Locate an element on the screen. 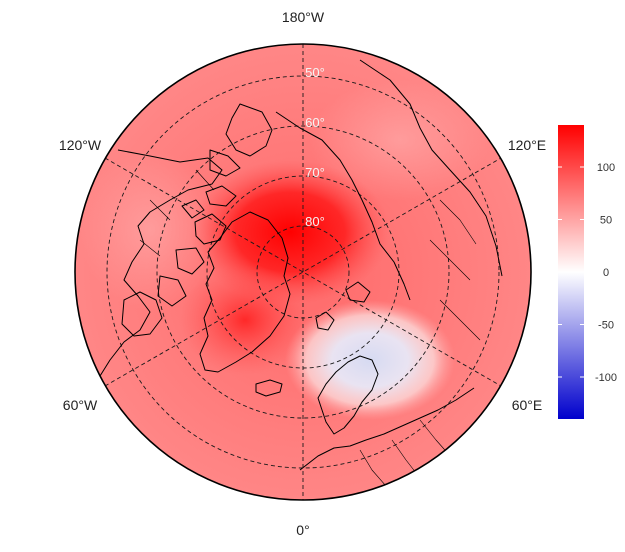 The image size is (625, 552). coastline-arctic-islands is located at coordinates (197, 246).